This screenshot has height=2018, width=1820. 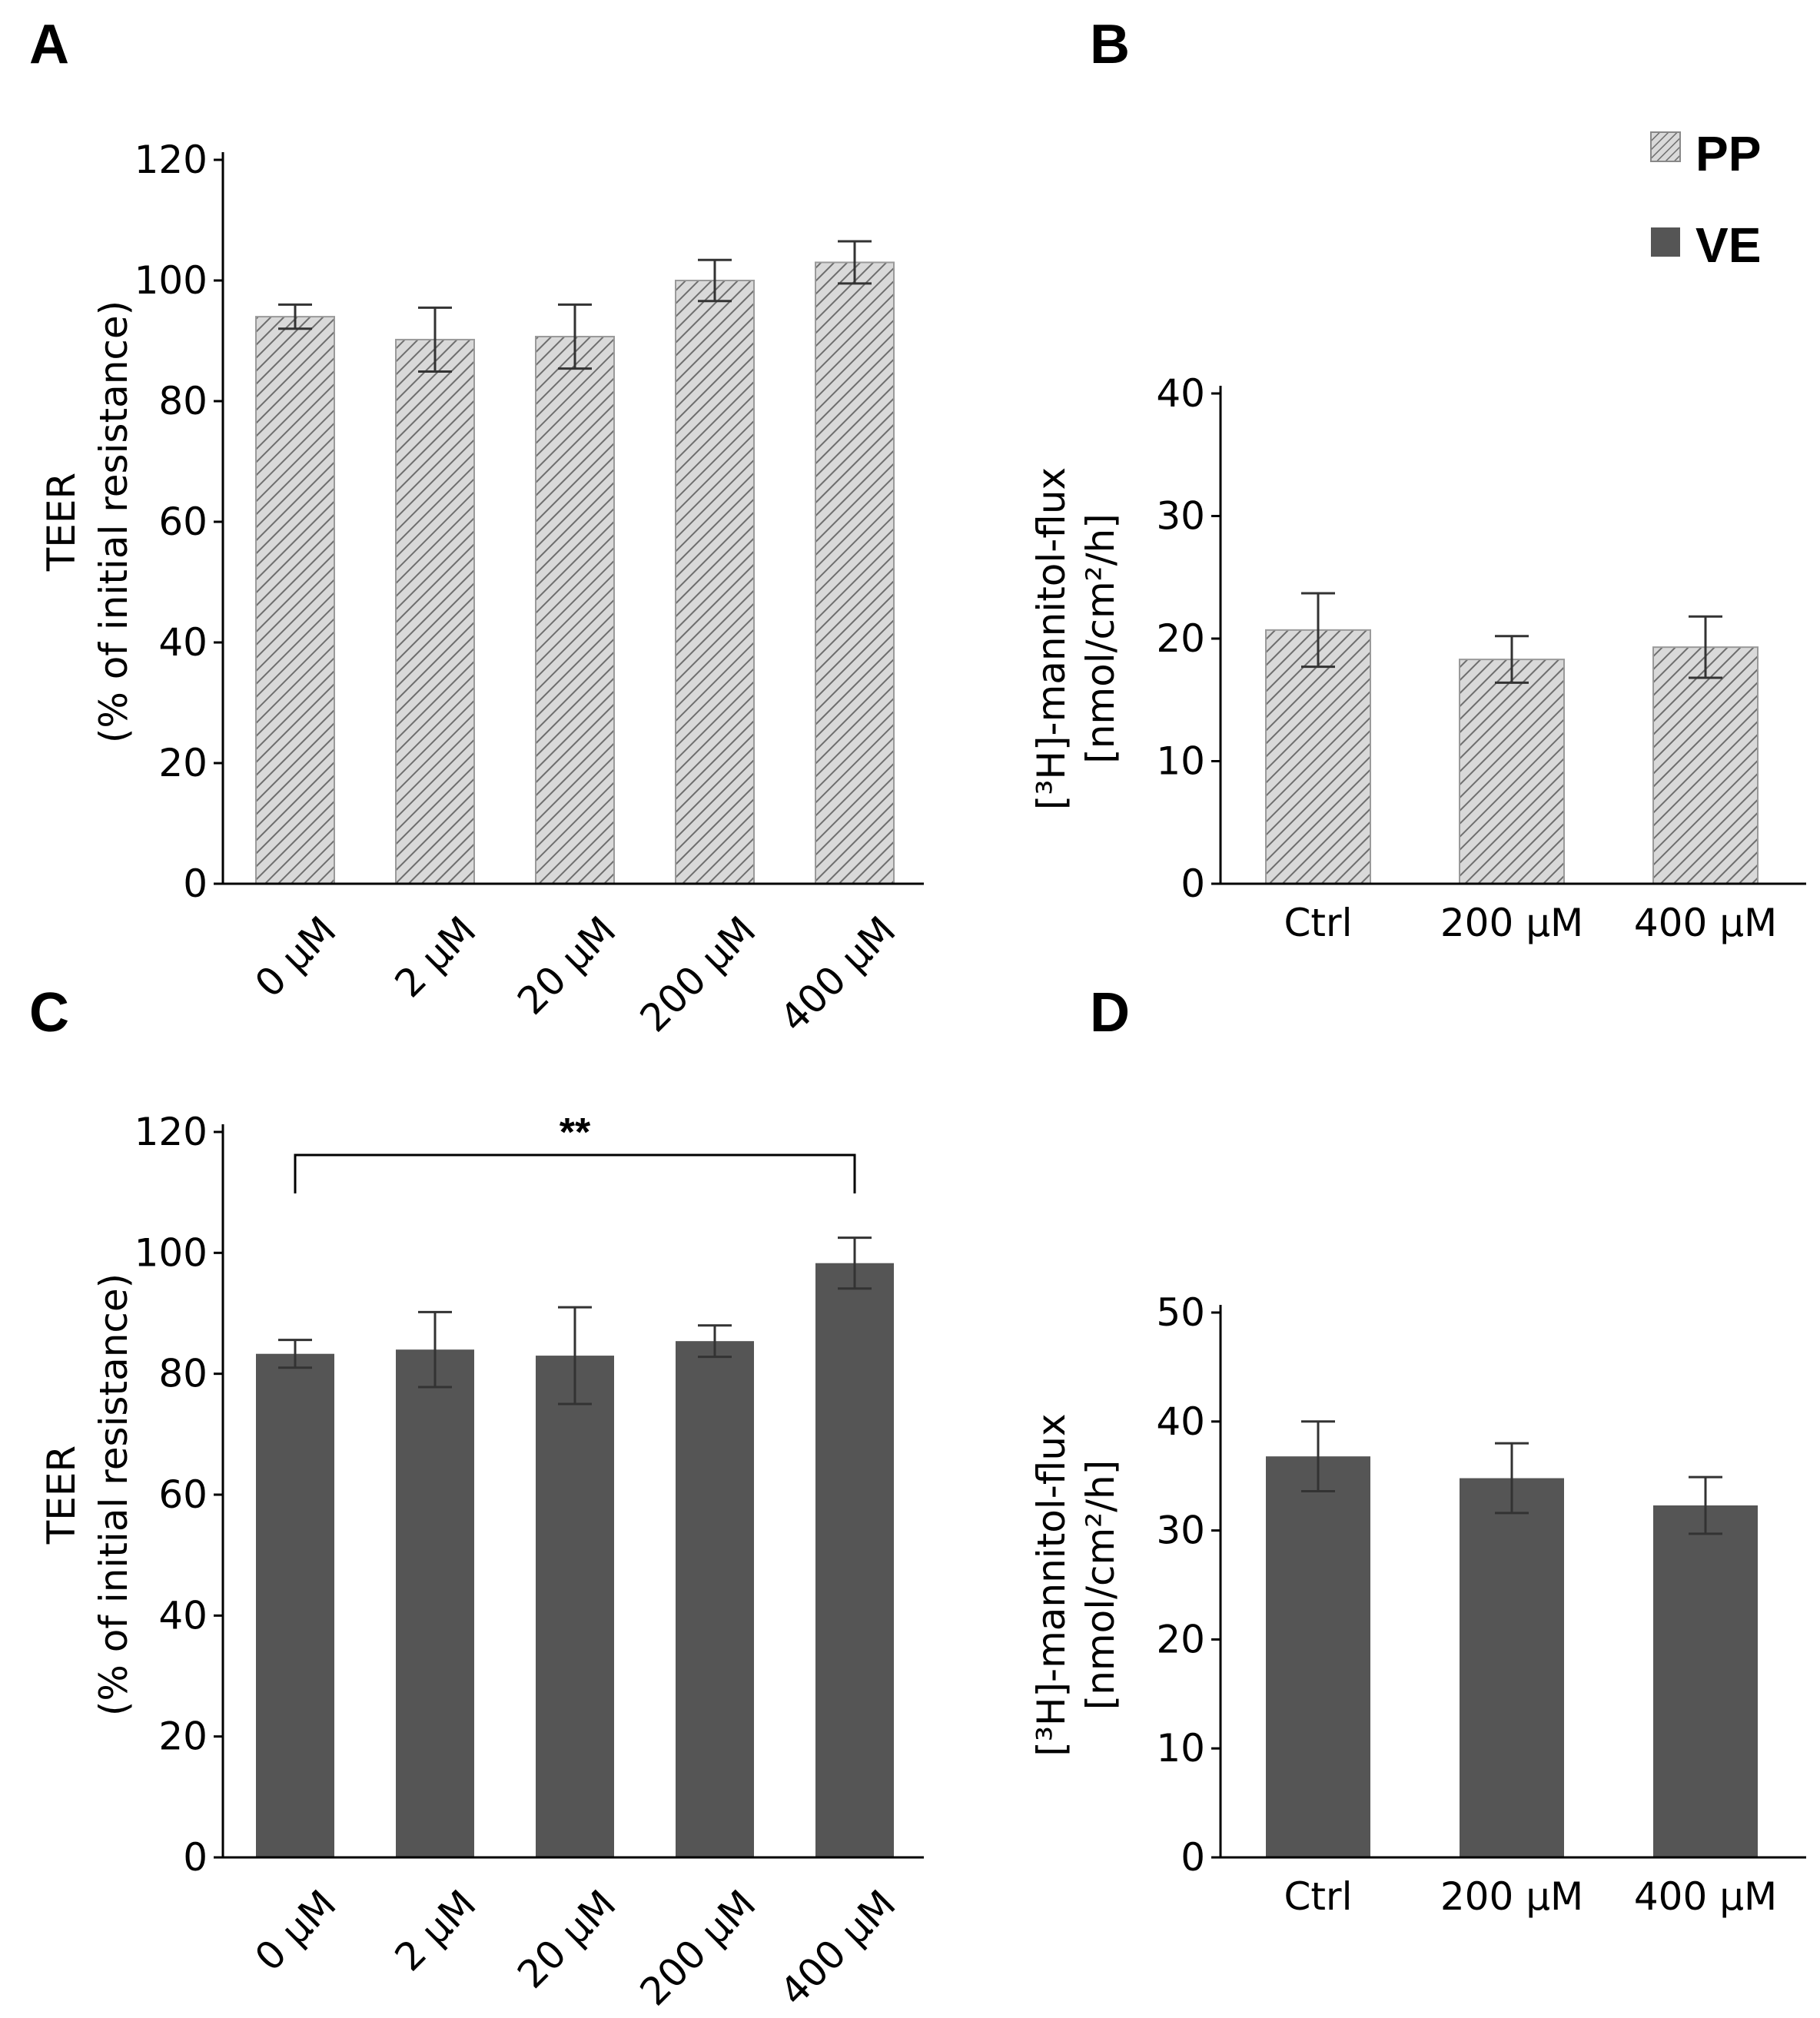 What do you see at coordinates (1180, 1312) in the screenshot?
I see `y-tick-label: 50` at bounding box center [1180, 1312].